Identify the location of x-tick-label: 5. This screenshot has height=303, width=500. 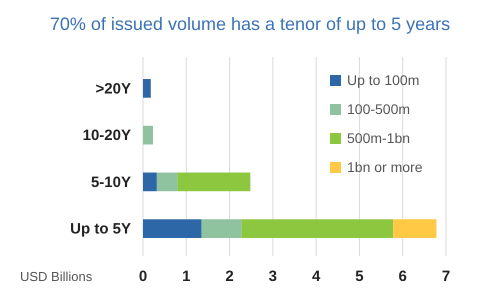
(359, 276).